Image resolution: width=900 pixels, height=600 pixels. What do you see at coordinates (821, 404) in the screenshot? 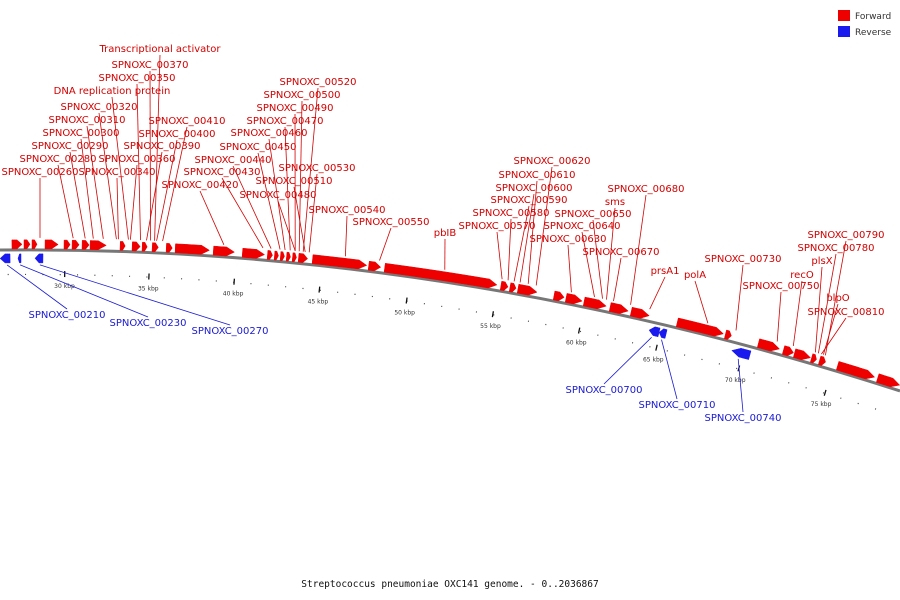
I see `tick-label: 75 kbp` at bounding box center [821, 404].